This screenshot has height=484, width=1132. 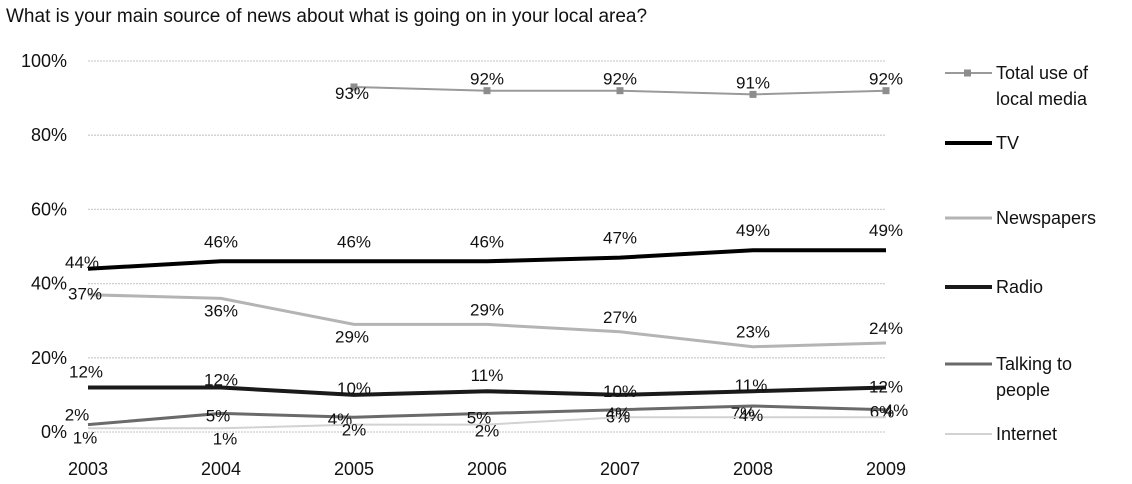 What do you see at coordinates (49, 135) in the screenshot?
I see `y-tick-label: 80%` at bounding box center [49, 135].